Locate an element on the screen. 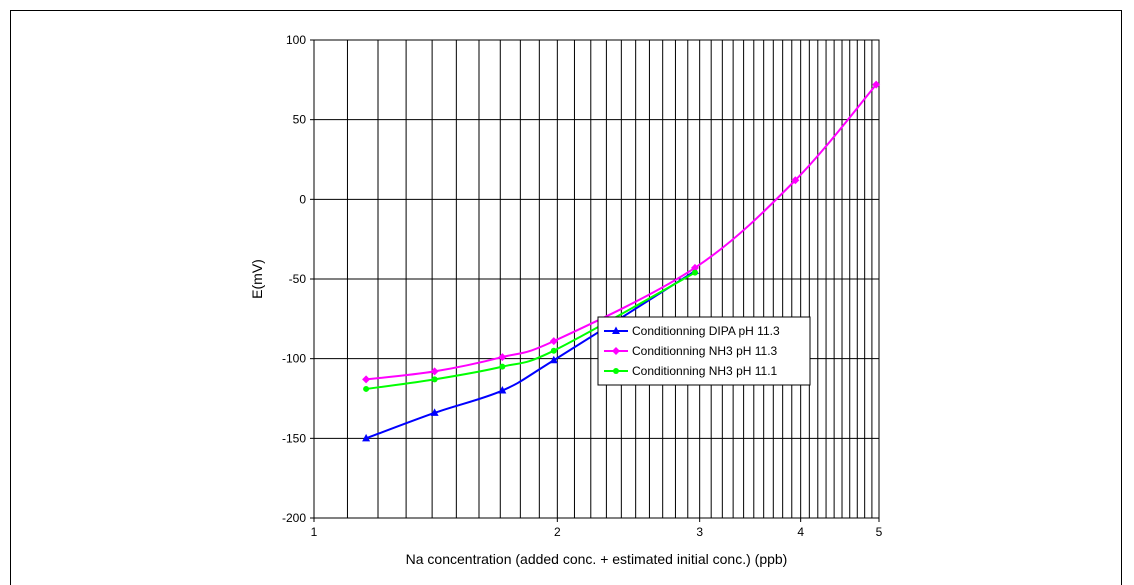  y-tick-label: -100 is located at coordinates (294, 359).